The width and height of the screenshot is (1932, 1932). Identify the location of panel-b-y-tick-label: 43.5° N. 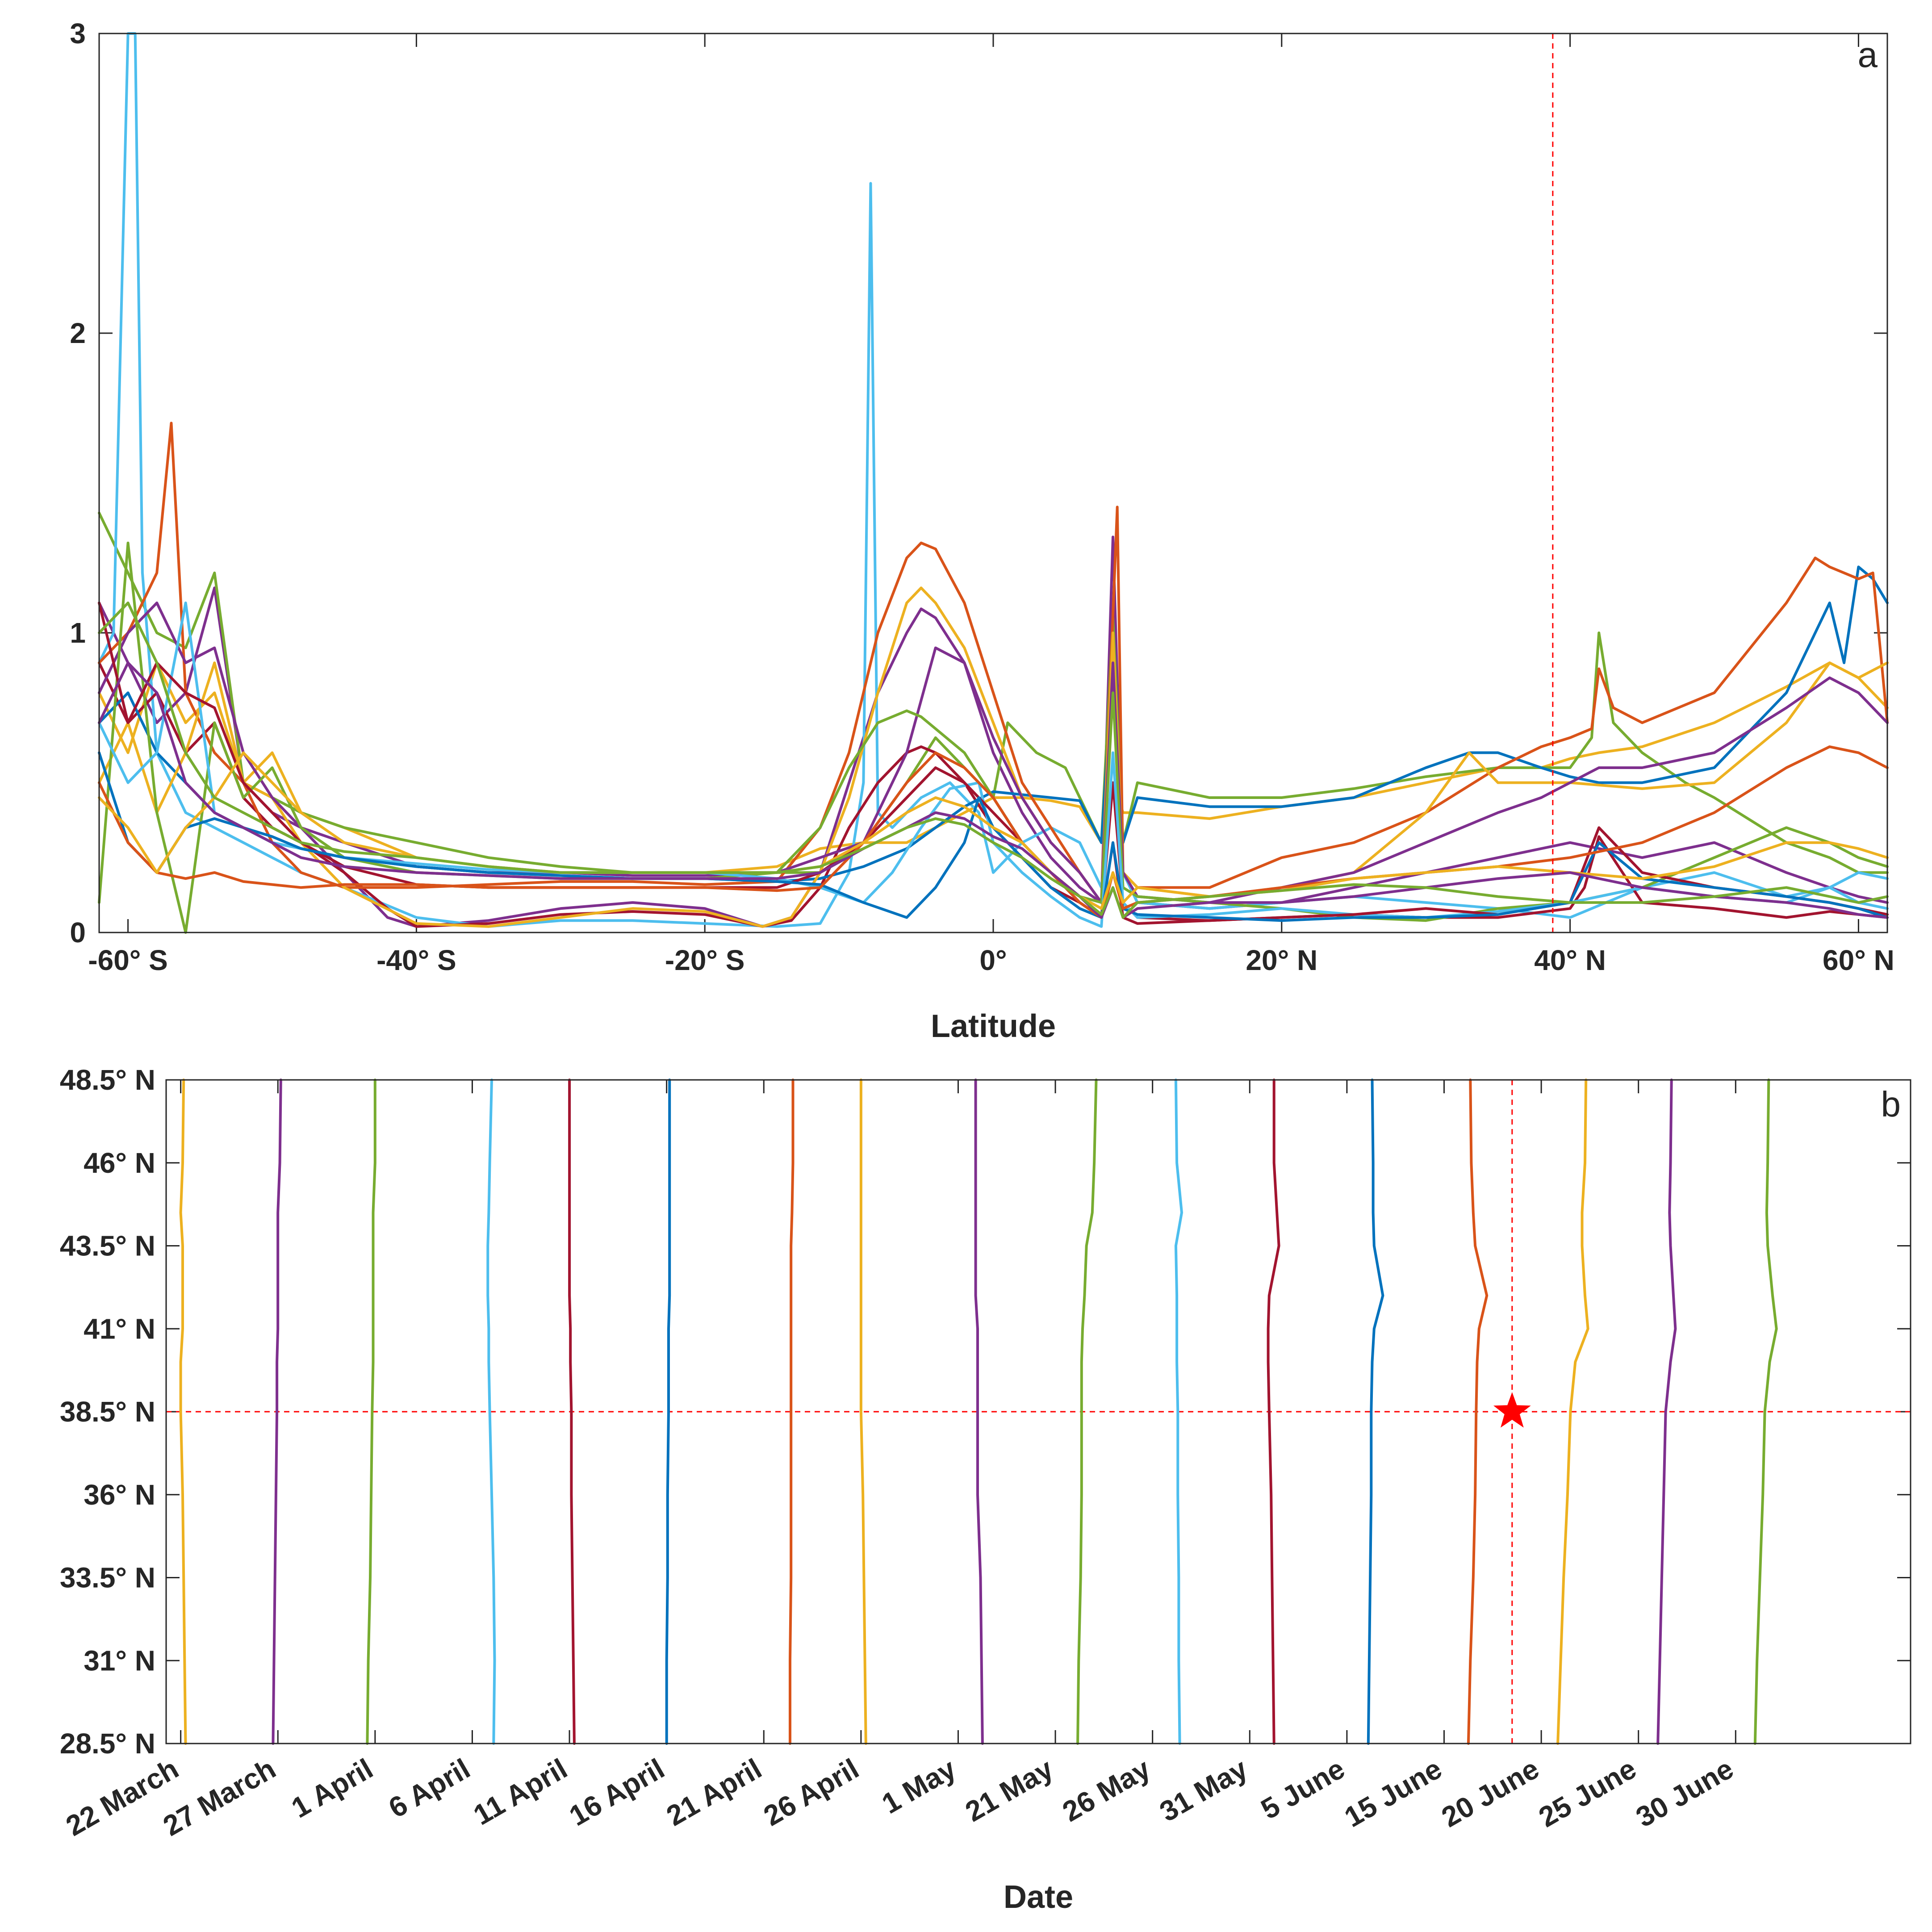
(108, 1246).